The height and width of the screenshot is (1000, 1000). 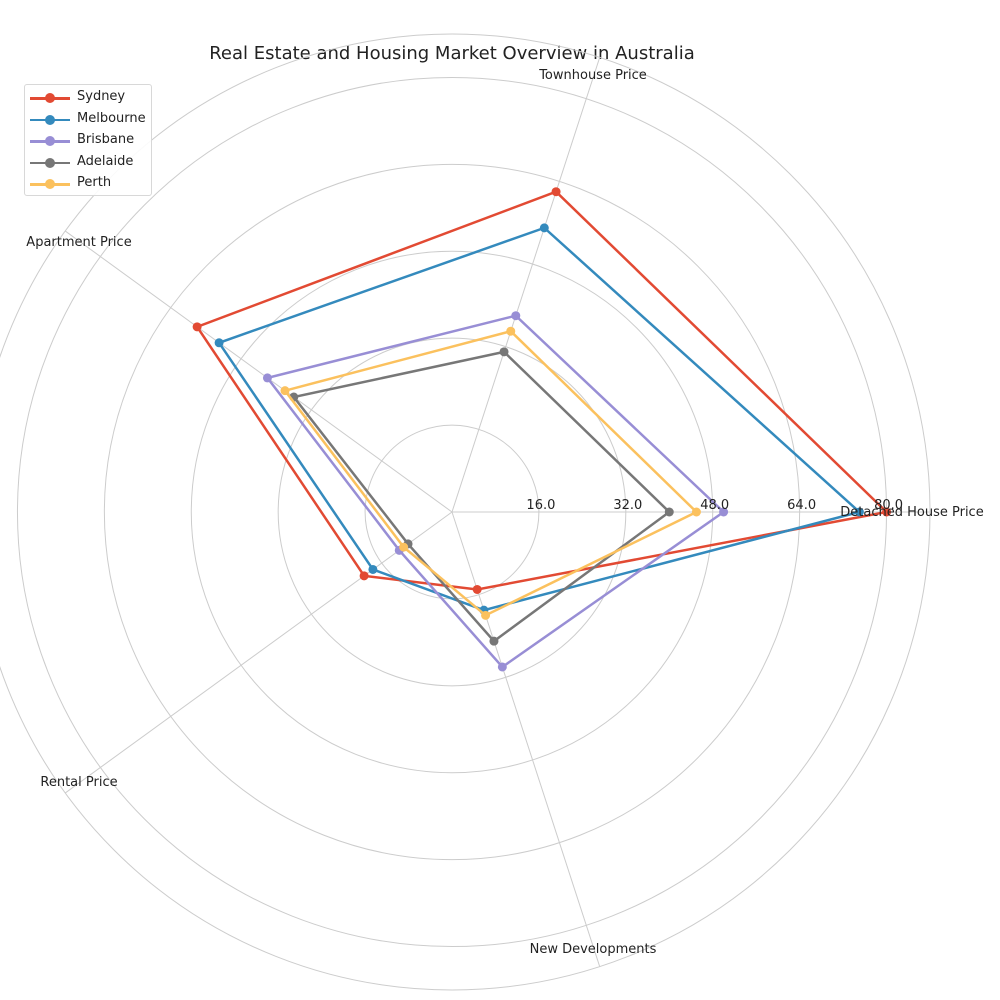 I want to click on legend-label: Brisbane, so click(x=106, y=140).